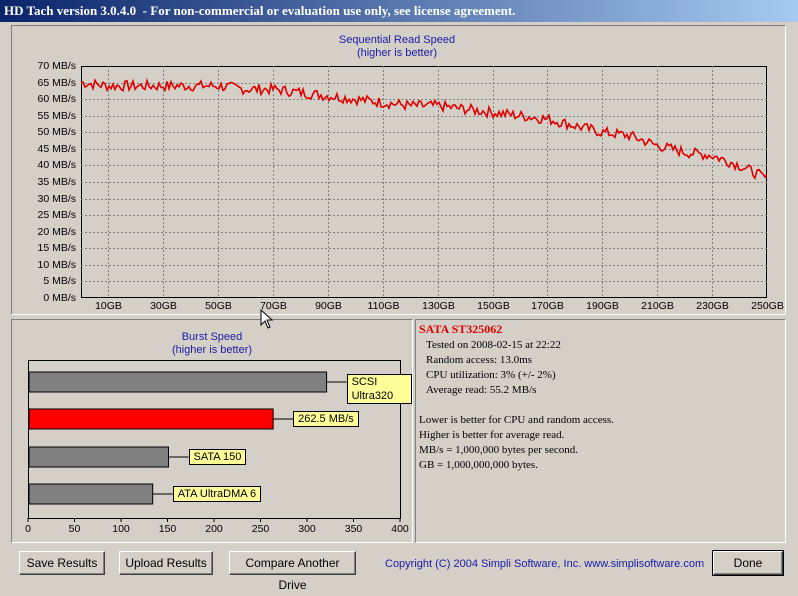  What do you see at coordinates (353, 529) in the screenshot?
I see `burst-x-tick-label: 350` at bounding box center [353, 529].